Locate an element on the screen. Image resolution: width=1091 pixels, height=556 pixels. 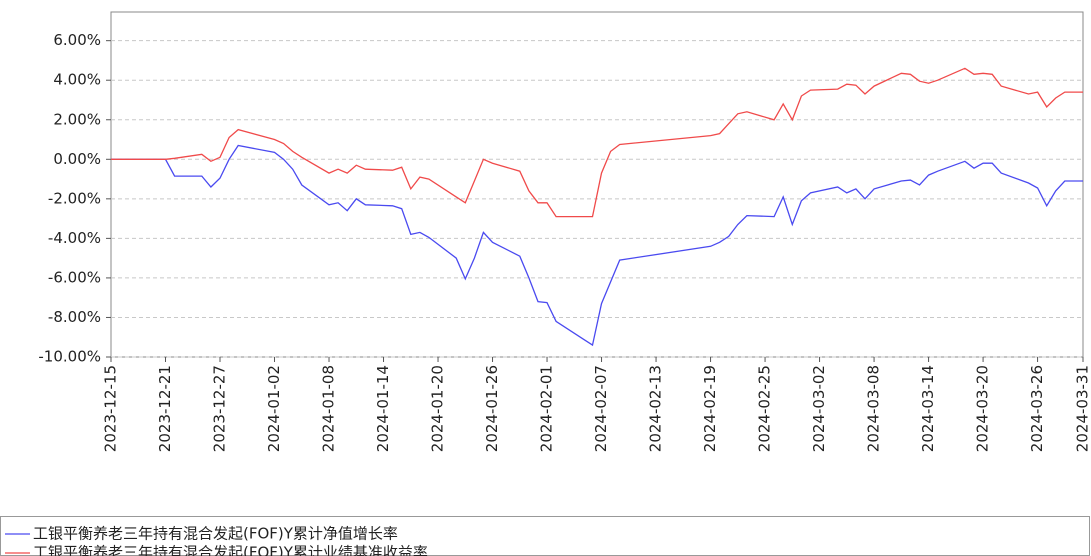
x-tick-label: 2024-02-19 is located at coordinates (710, 408).